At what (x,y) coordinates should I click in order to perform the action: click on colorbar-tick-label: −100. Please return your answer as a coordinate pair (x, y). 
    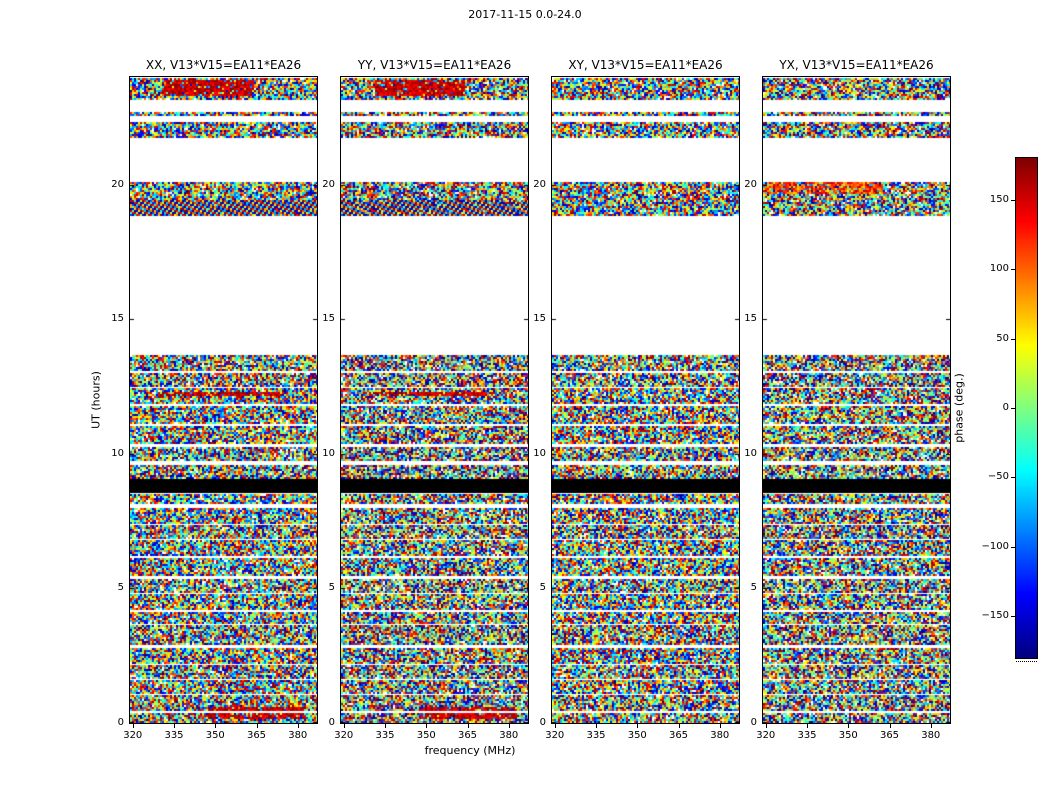
    Looking at the image, I should click on (995, 546).